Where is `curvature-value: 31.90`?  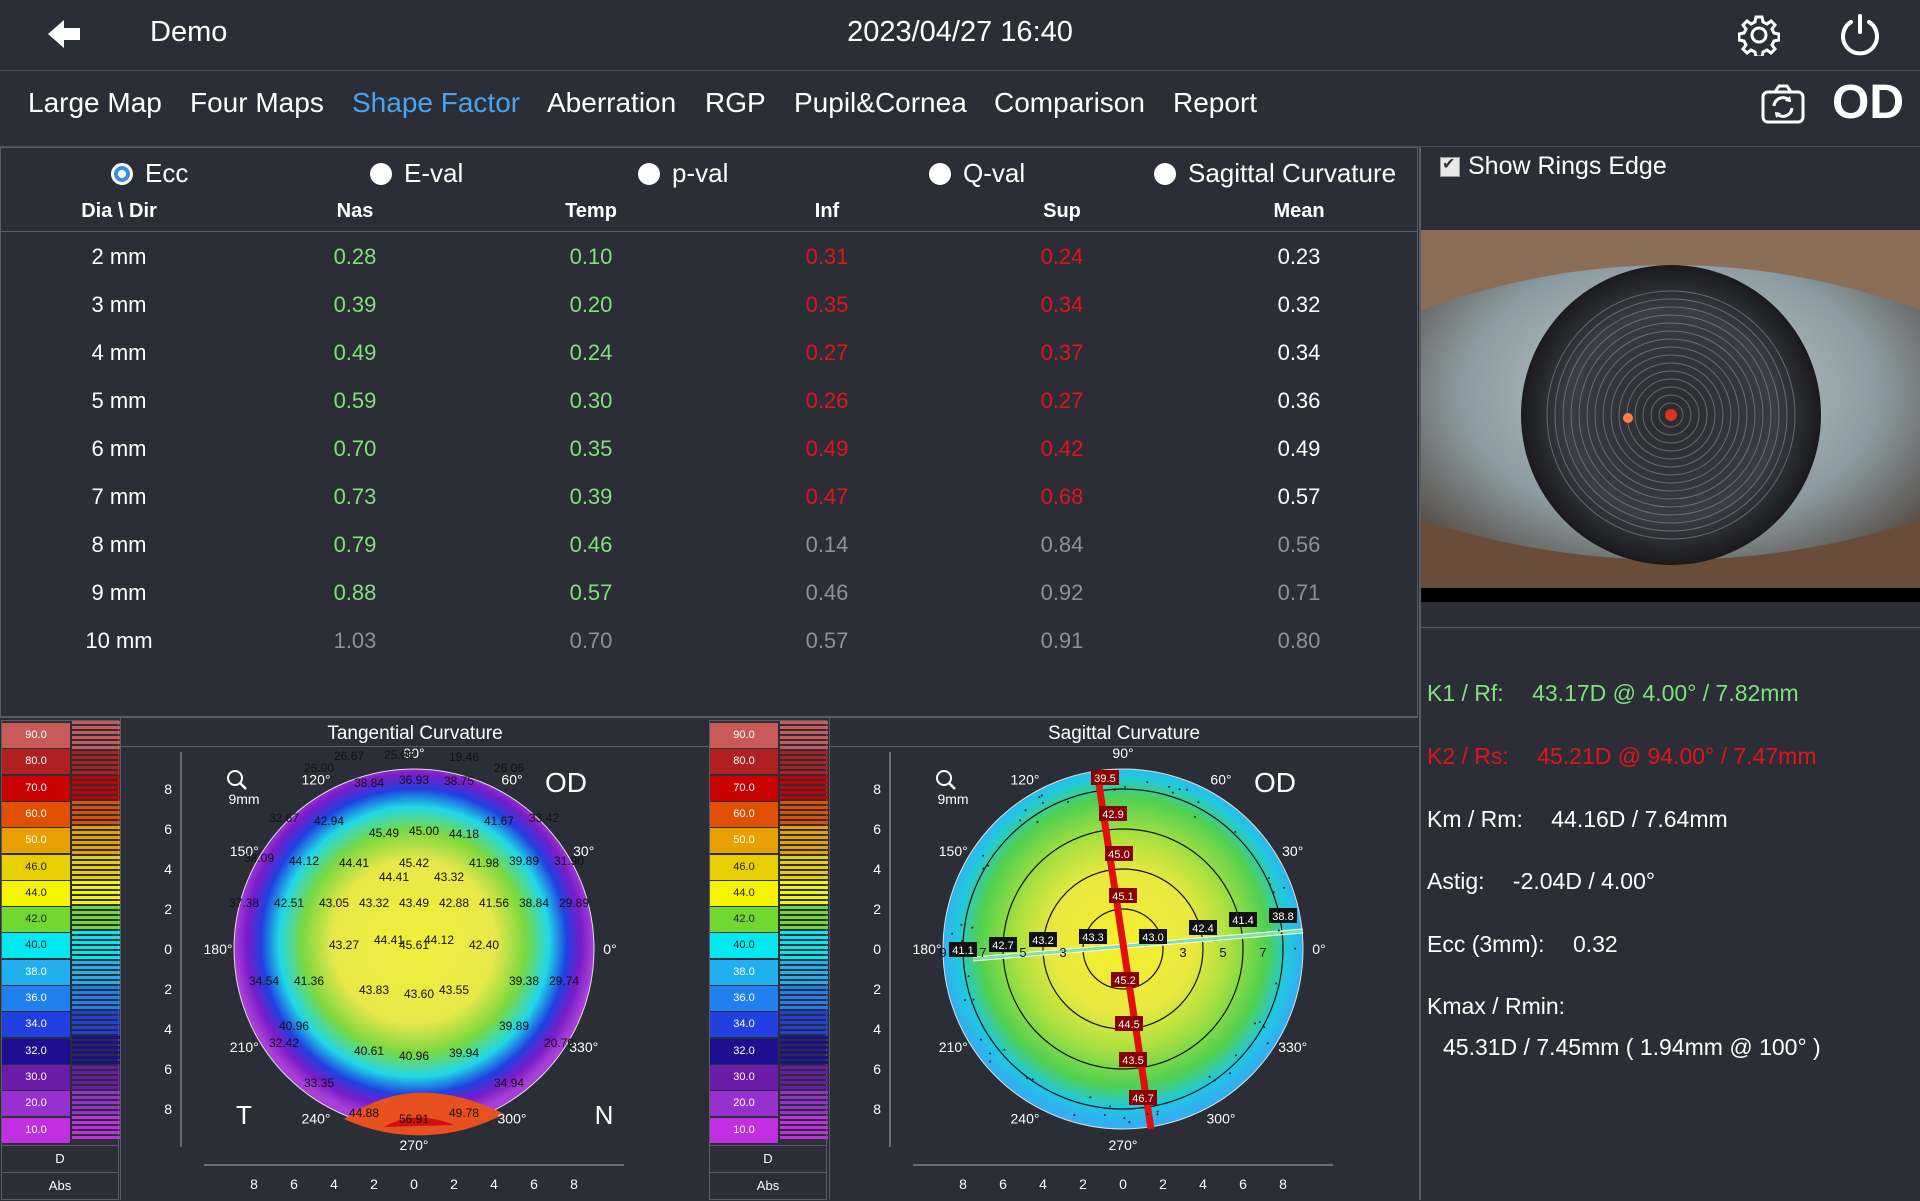
curvature-value: 31.90 is located at coordinates (569, 861).